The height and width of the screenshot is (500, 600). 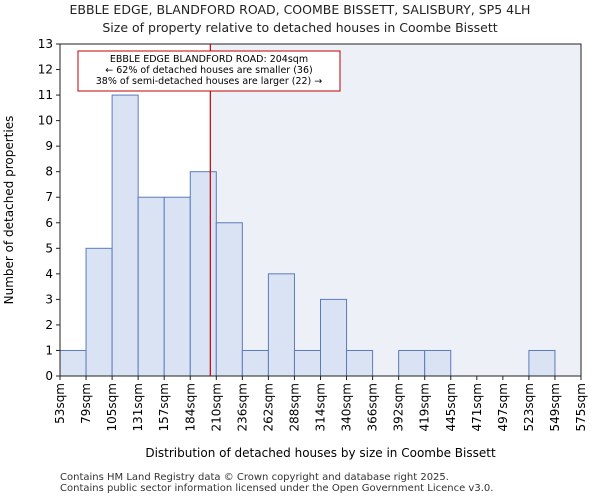 What do you see at coordinates (49, 350) in the screenshot?
I see `y-tick-label: 1` at bounding box center [49, 350].